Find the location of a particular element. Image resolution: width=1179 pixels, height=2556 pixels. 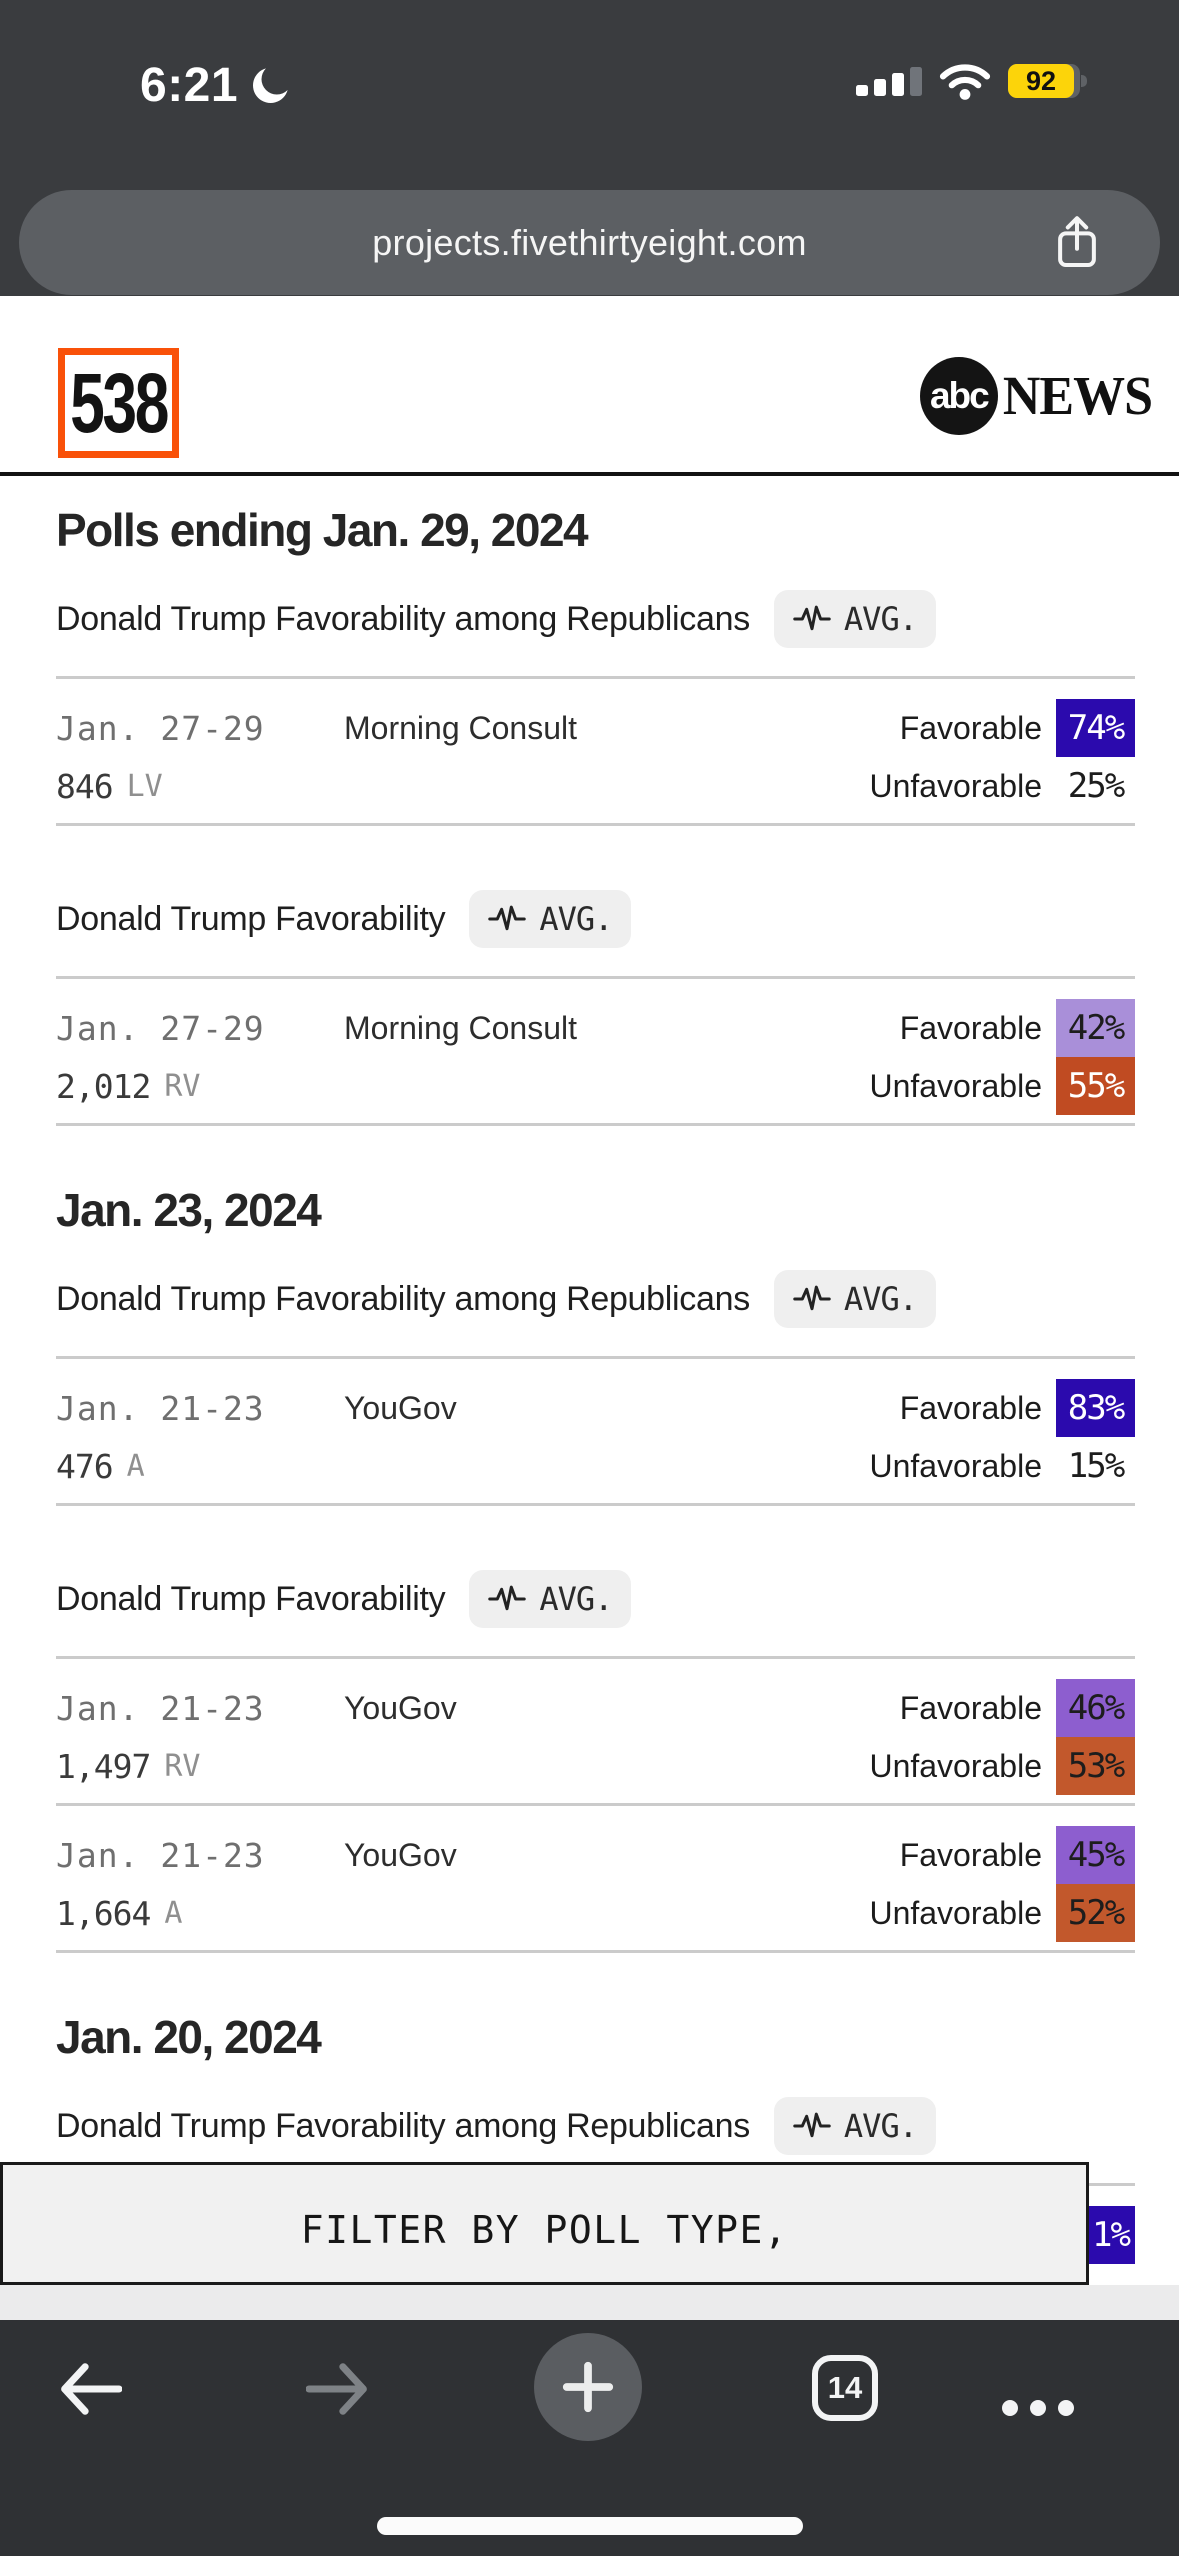

share-icon is located at coordinates (1077, 242).